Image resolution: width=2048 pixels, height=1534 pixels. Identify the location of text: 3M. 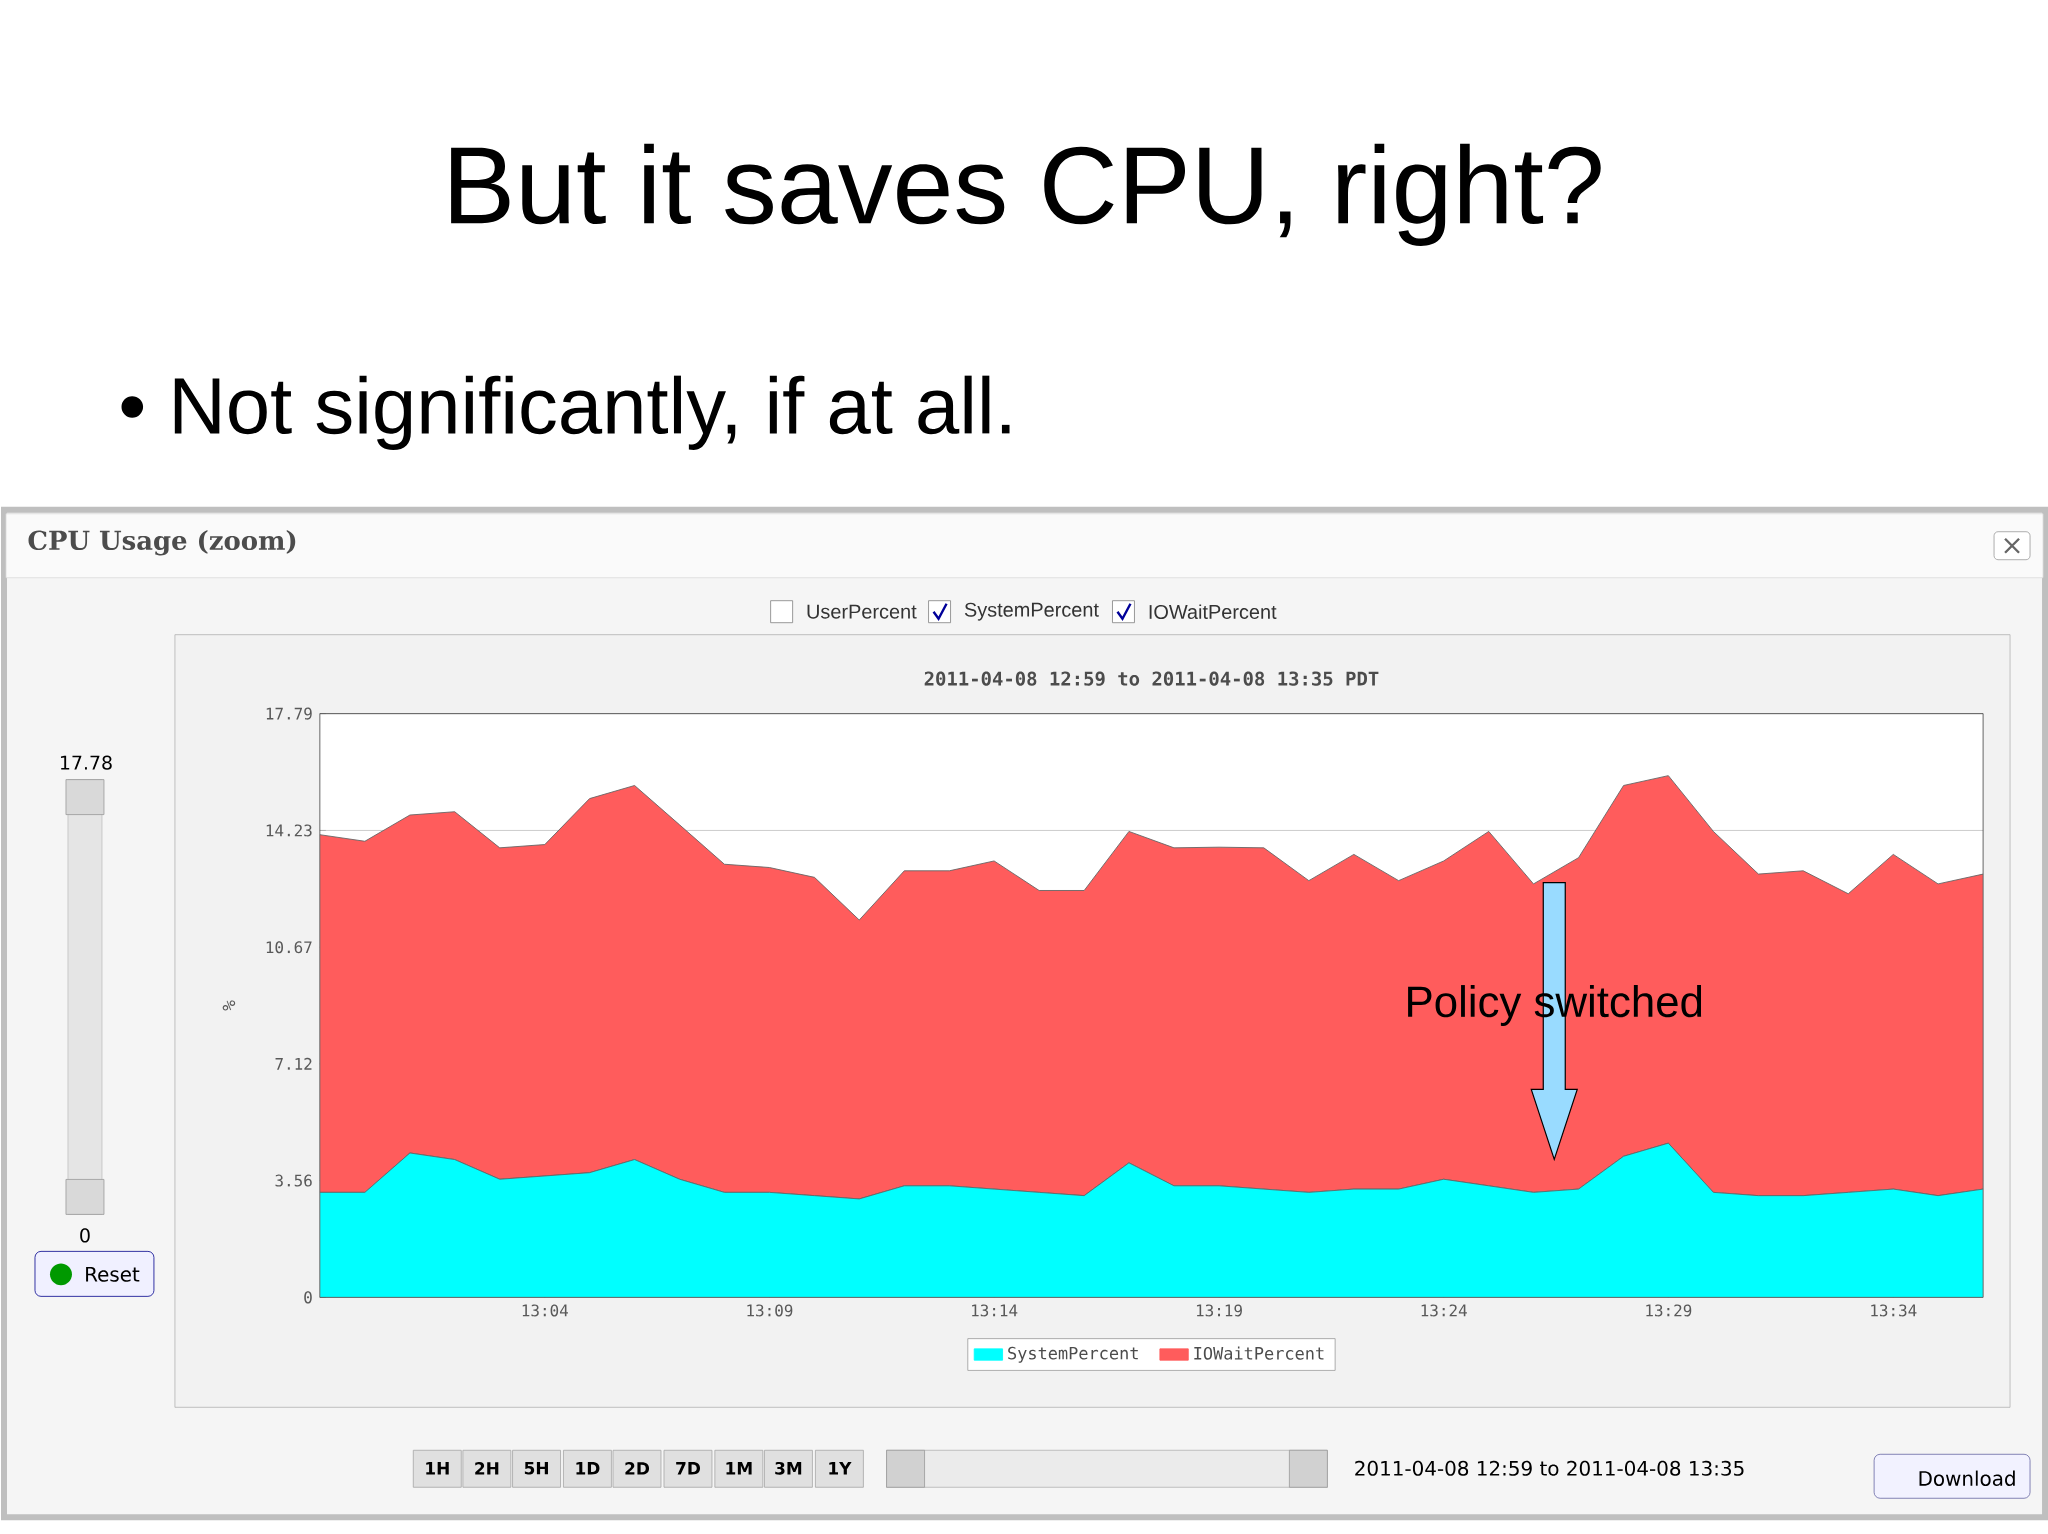
(788, 1468).